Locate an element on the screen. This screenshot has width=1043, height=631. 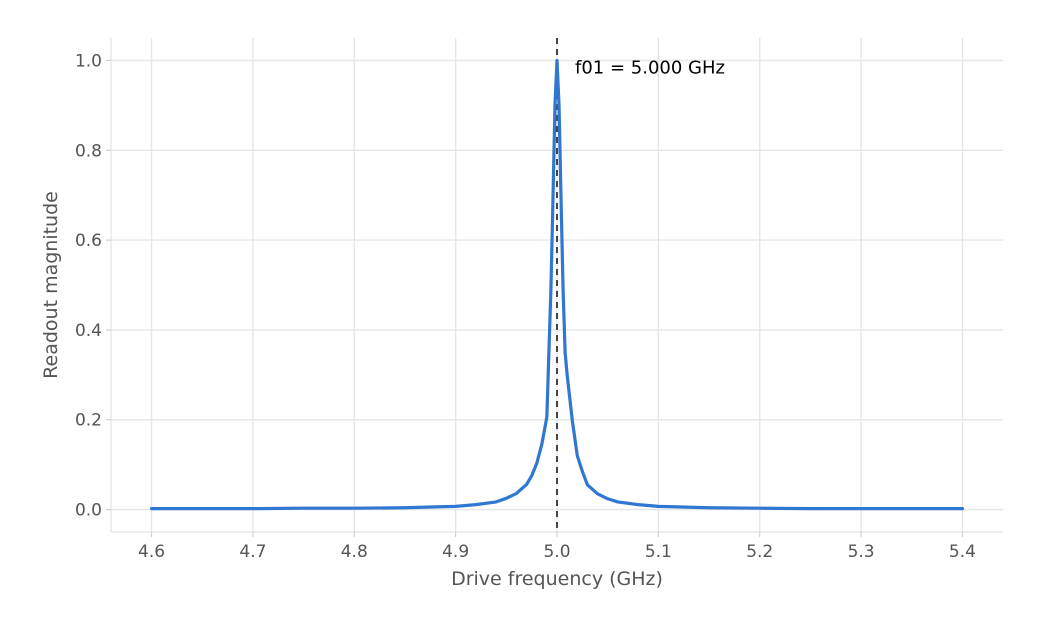
y-tick-label: 1.0 is located at coordinates (88, 61).